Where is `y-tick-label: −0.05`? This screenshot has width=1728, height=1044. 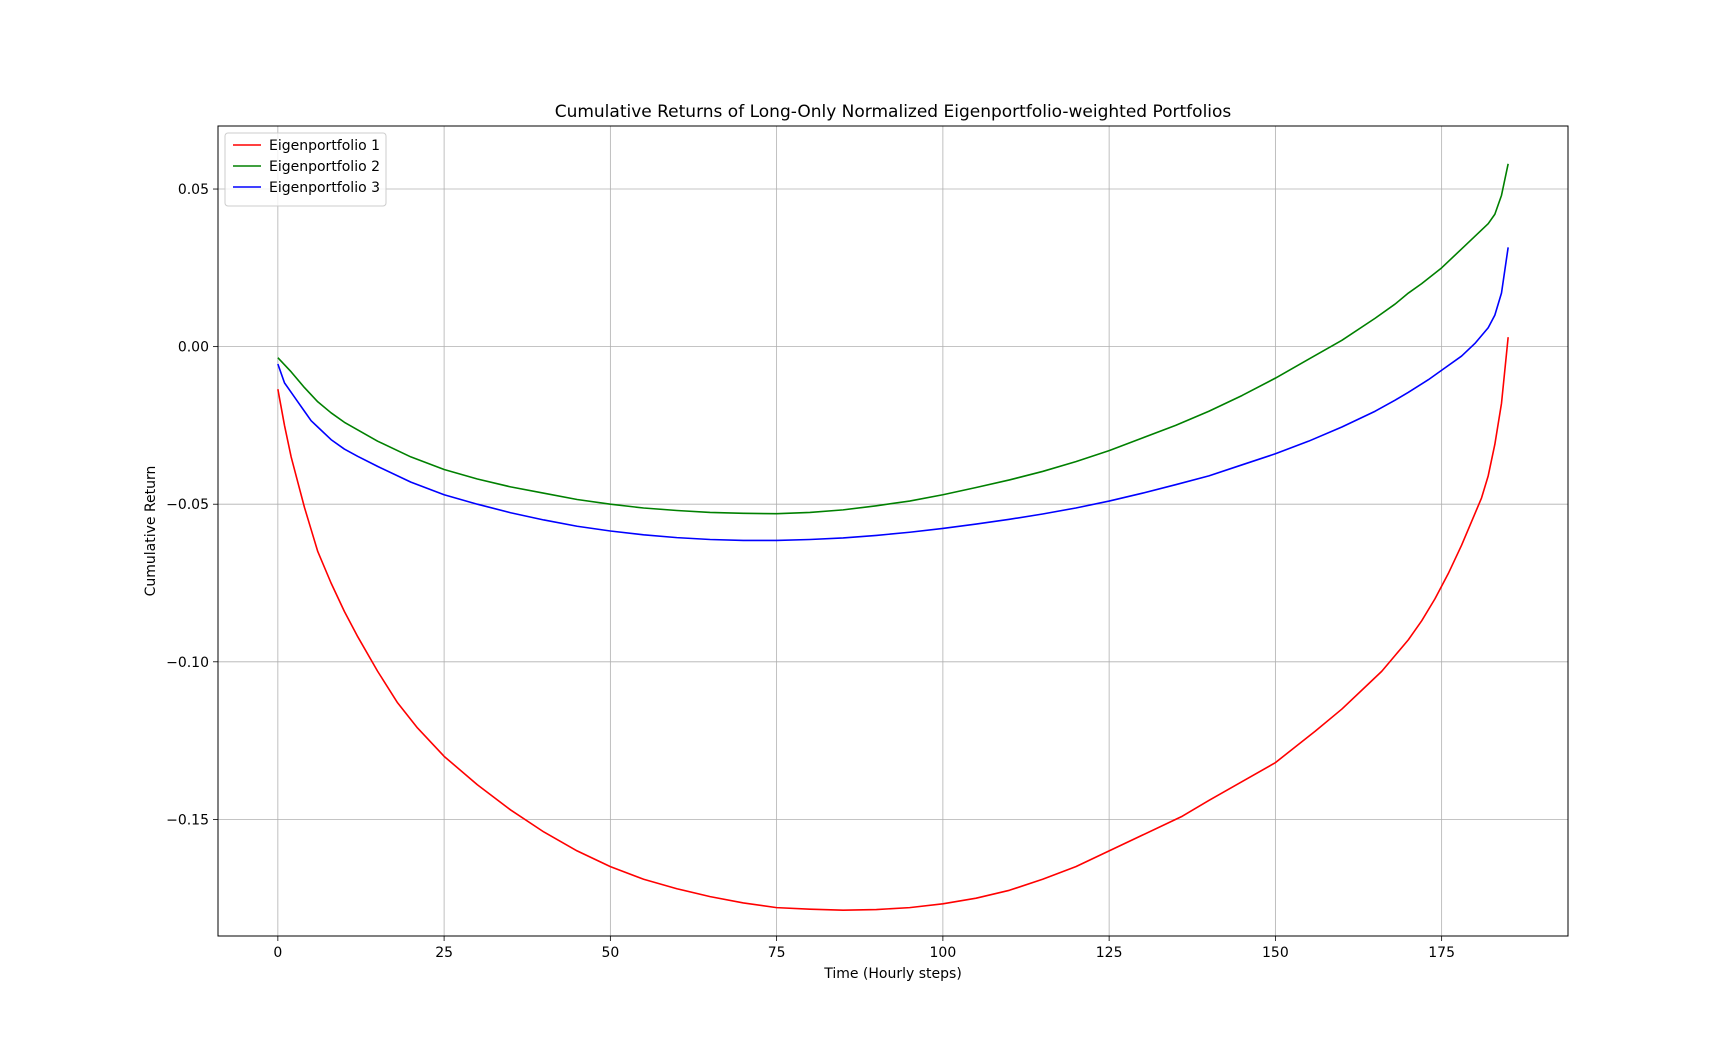
y-tick-label: −0.05 is located at coordinates (187, 505).